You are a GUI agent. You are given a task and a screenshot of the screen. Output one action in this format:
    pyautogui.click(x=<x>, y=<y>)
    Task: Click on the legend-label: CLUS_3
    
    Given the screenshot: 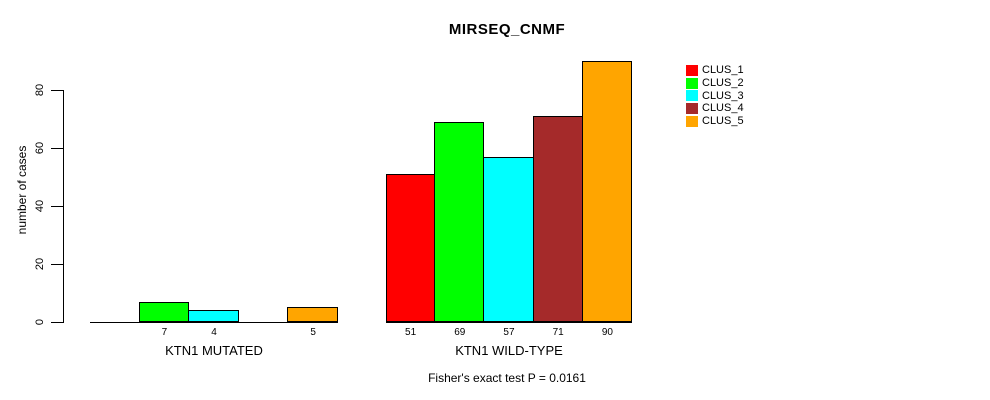 What is the action you would take?
    pyautogui.click(x=723, y=95)
    